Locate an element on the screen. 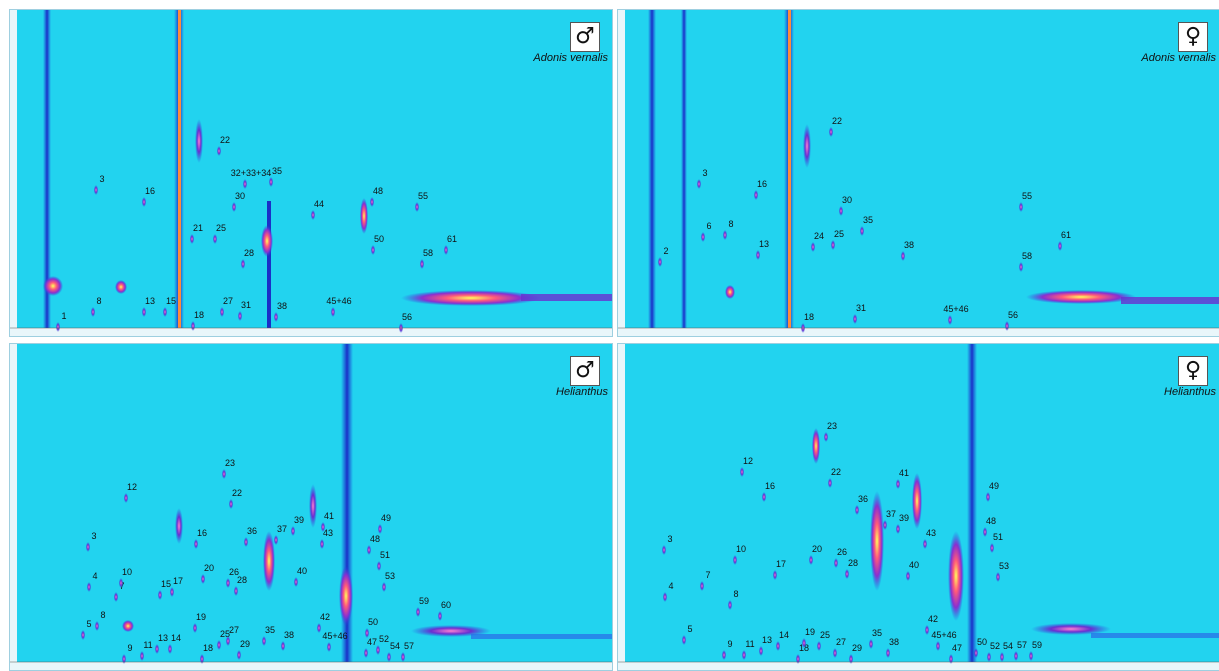 Image resolution: width=1219 pixels, height=671 pixels. peak-label: 45+46 is located at coordinates (943, 635).